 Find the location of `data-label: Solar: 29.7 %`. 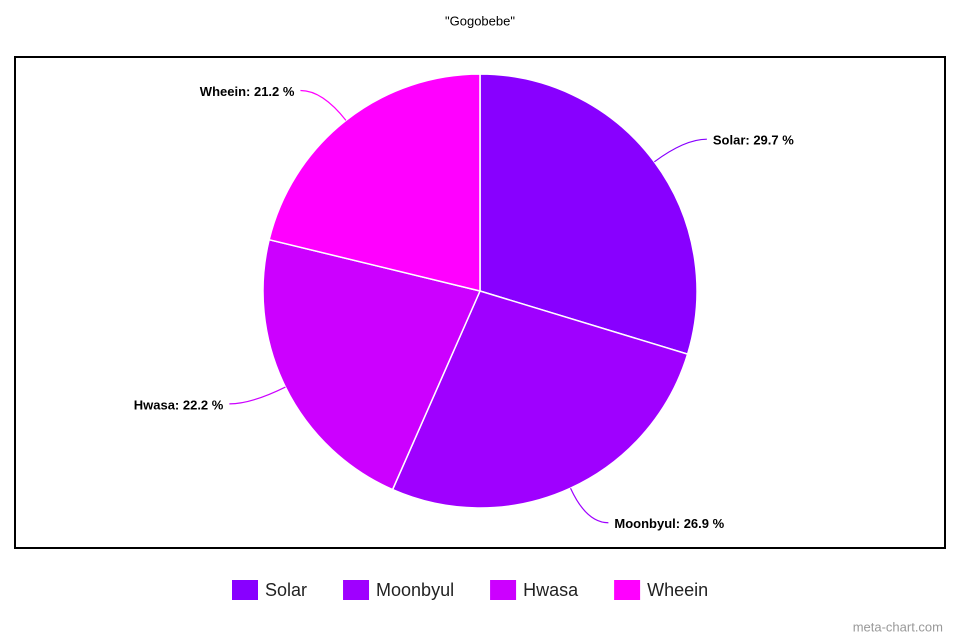

data-label: Solar: 29.7 % is located at coordinates (753, 140).